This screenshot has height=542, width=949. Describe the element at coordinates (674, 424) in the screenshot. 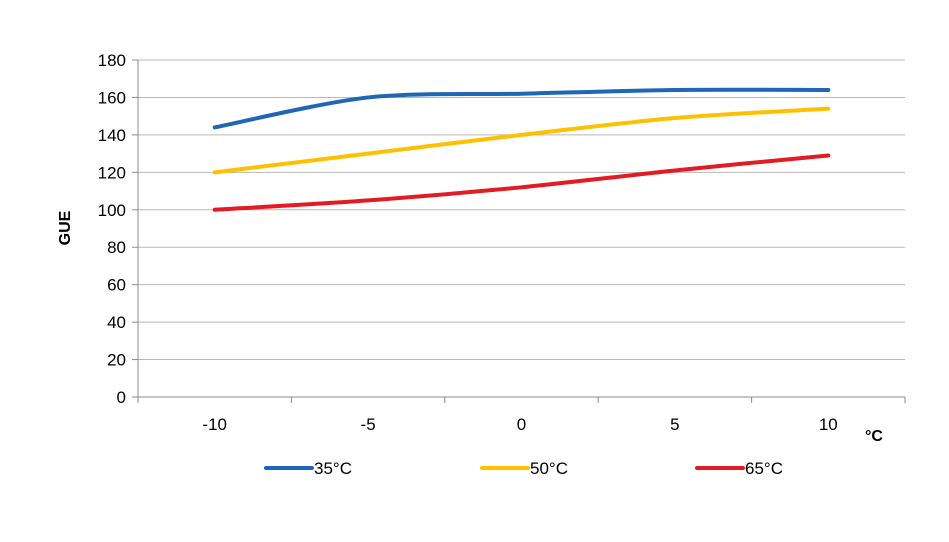

I see `x-tick-label: 5` at that location.